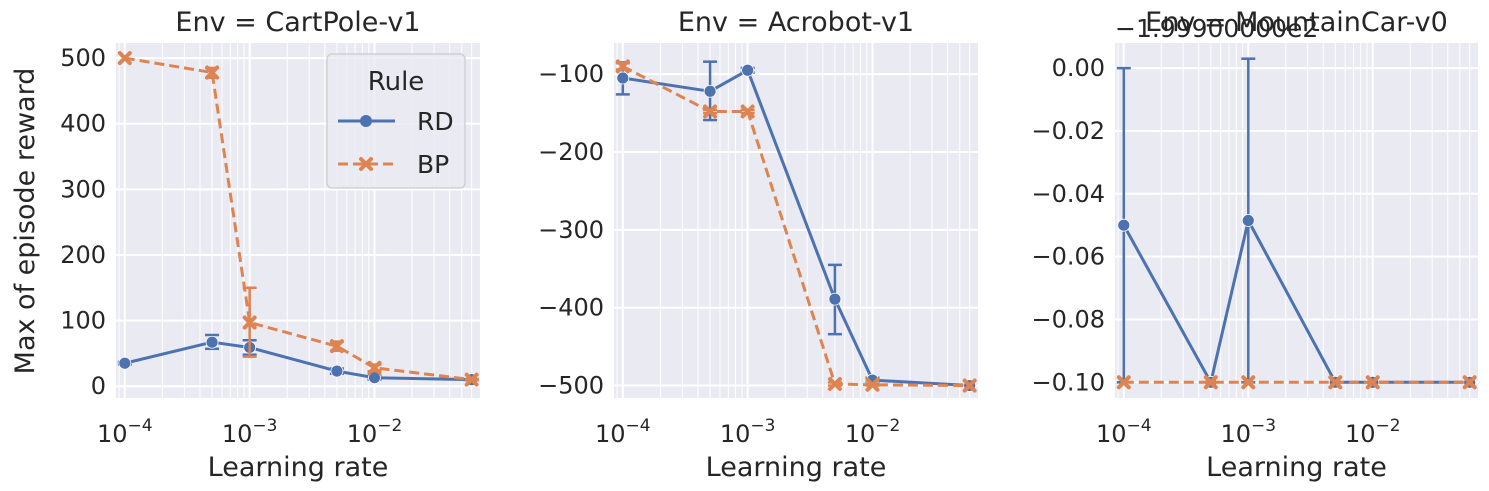 This screenshot has width=1489, height=491. I want to click on y-tick-label: 400, so click(83, 124).